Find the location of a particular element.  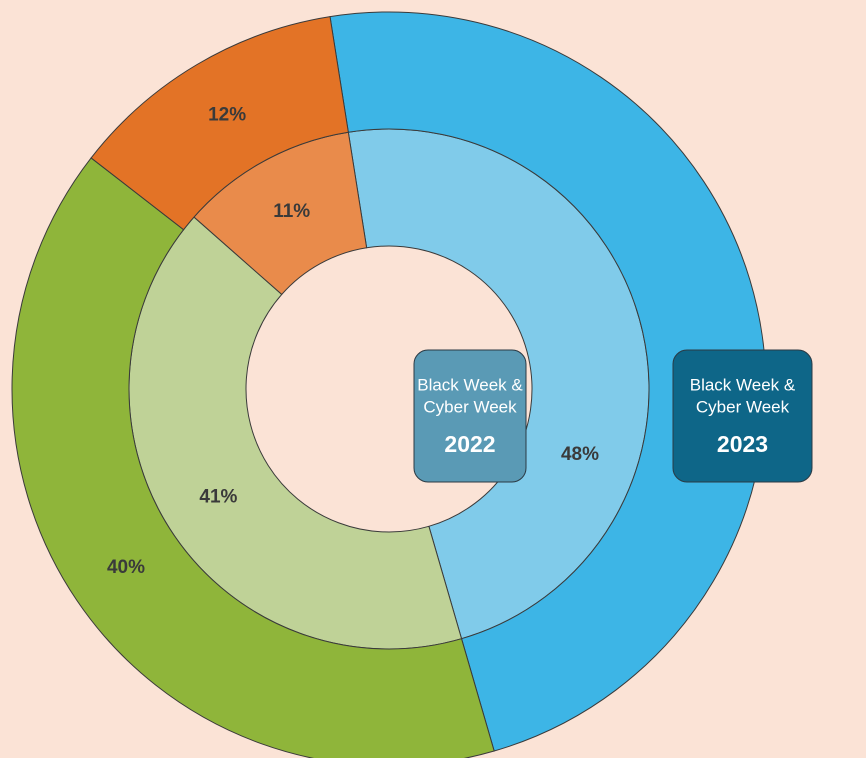

data-label: 40% is located at coordinates (126, 567).